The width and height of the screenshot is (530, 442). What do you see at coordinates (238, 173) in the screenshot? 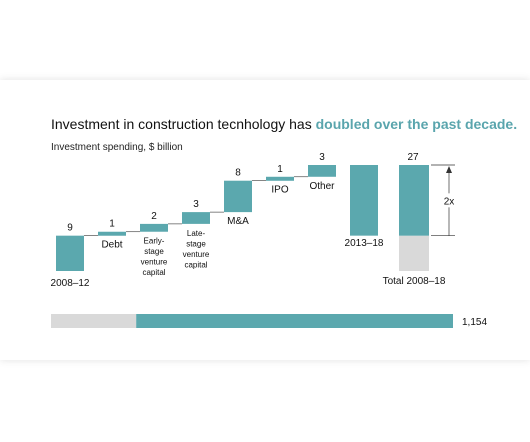
I see `value-label-4: 8` at bounding box center [238, 173].